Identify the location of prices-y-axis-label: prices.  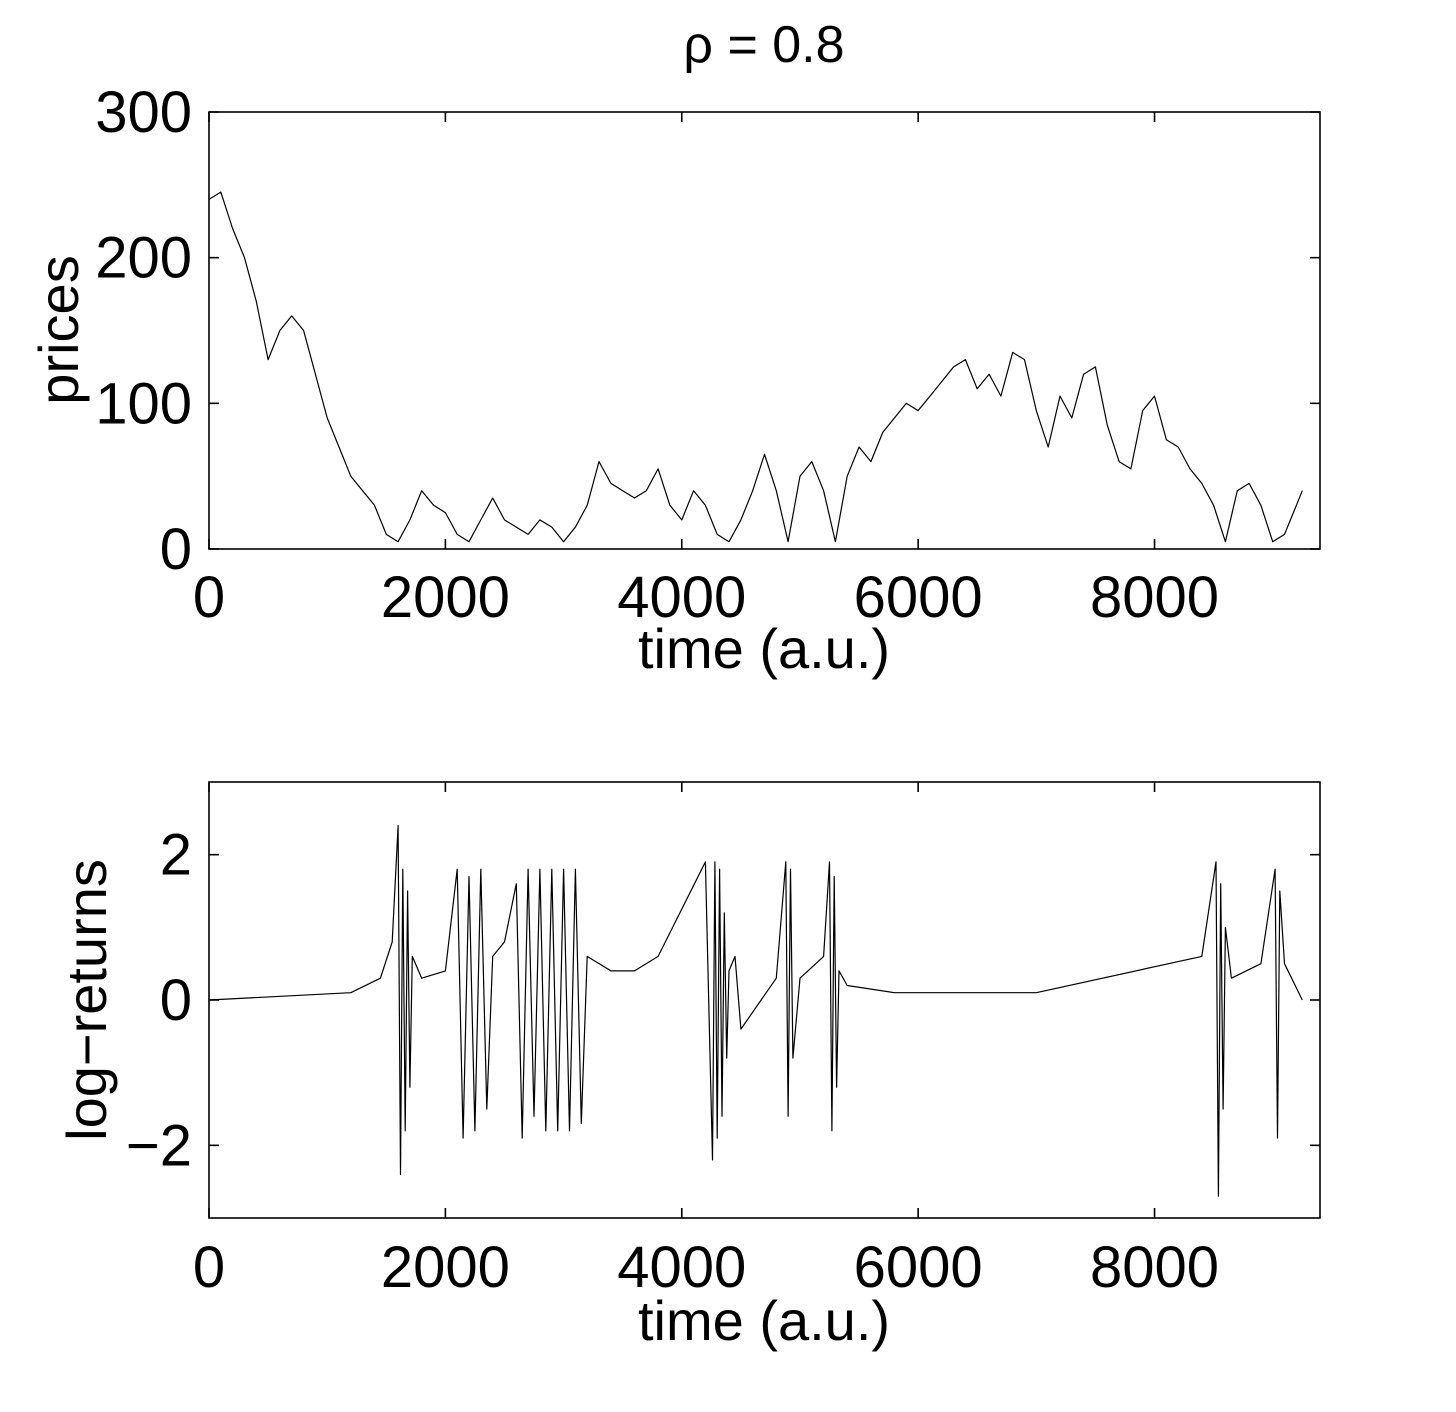
(58, 329).